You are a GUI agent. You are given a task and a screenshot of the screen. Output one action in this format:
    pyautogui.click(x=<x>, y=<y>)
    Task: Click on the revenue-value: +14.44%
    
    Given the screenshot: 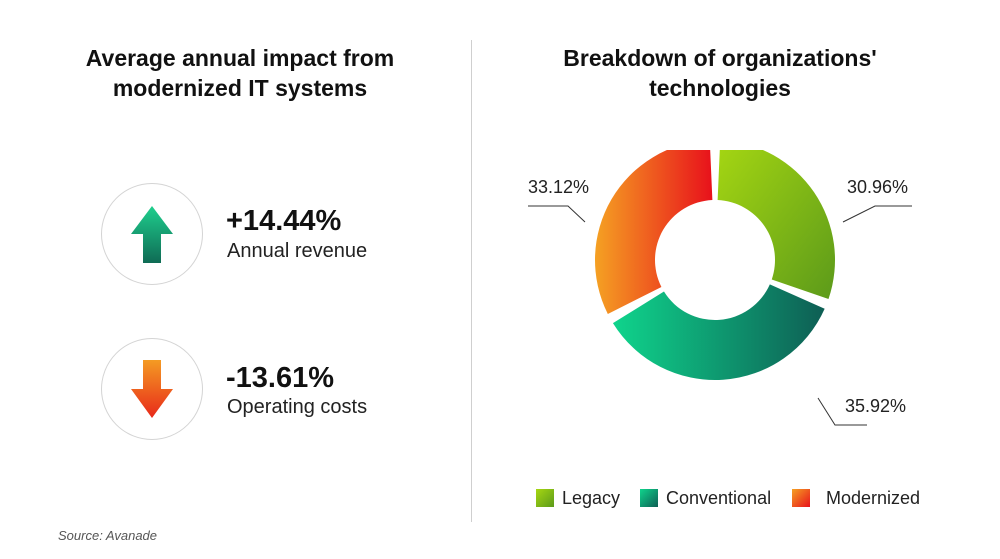 What is the action you would take?
    pyautogui.click(x=284, y=221)
    